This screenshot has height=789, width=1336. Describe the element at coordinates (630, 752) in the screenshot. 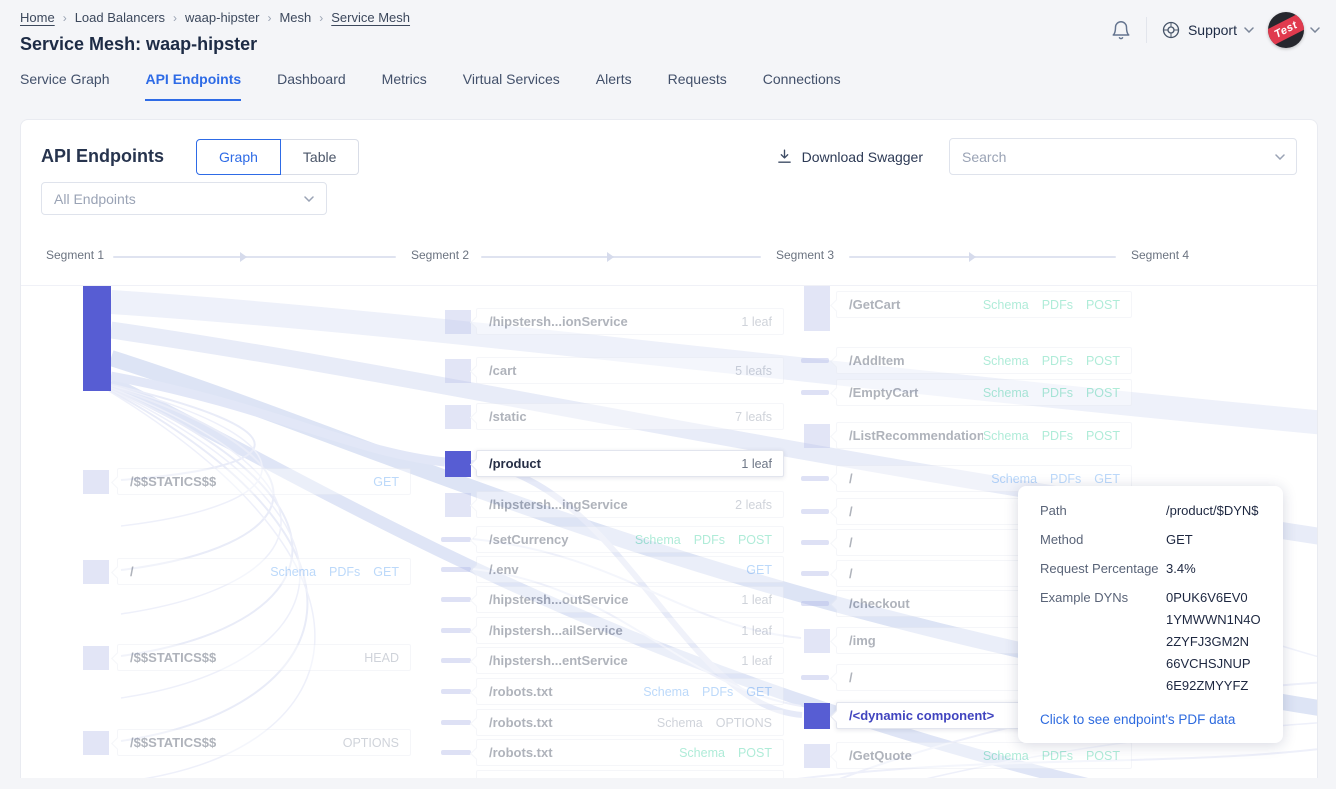

I see `endpoint-box: /robots.txt Schema POST` at that location.